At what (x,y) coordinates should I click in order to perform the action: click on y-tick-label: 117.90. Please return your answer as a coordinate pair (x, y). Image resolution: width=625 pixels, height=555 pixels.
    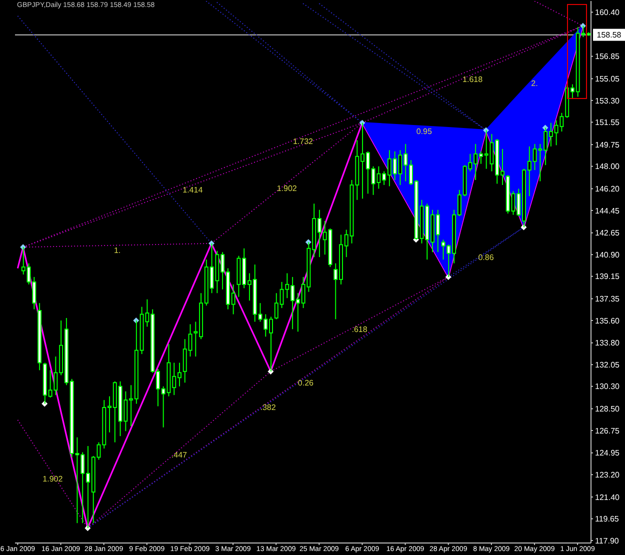
    Looking at the image, I should click on (607, 541).